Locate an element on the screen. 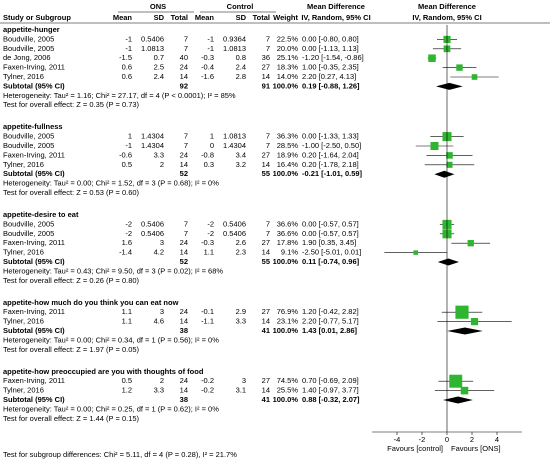 The width and height of the screenshot is (550, 463). ci-value: 0.00 [-0.57, 0.57] is located at coordinates (330, 233).